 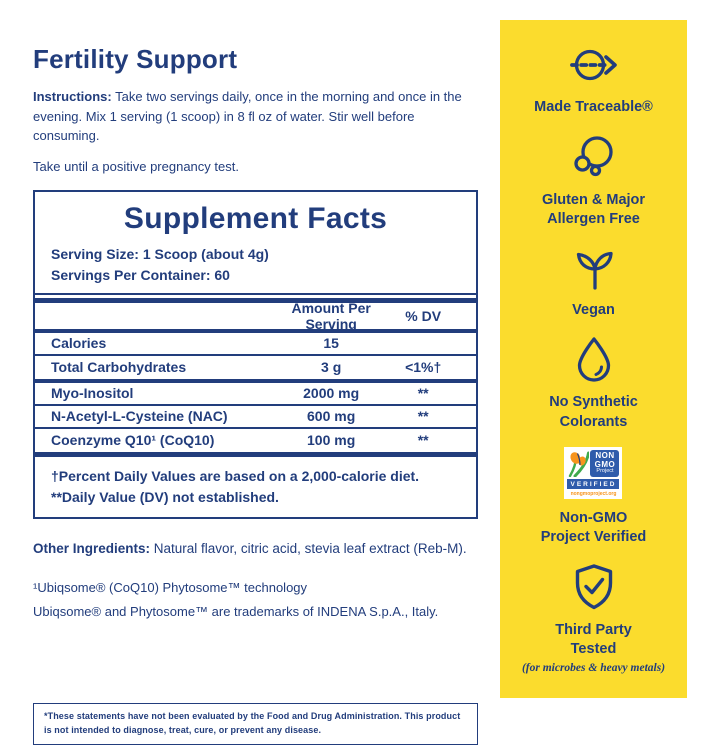 What do you see at coordinates (605, 456) in the screenshot?
I see `badge-text-non: NON` at bounding box center [605, 456].